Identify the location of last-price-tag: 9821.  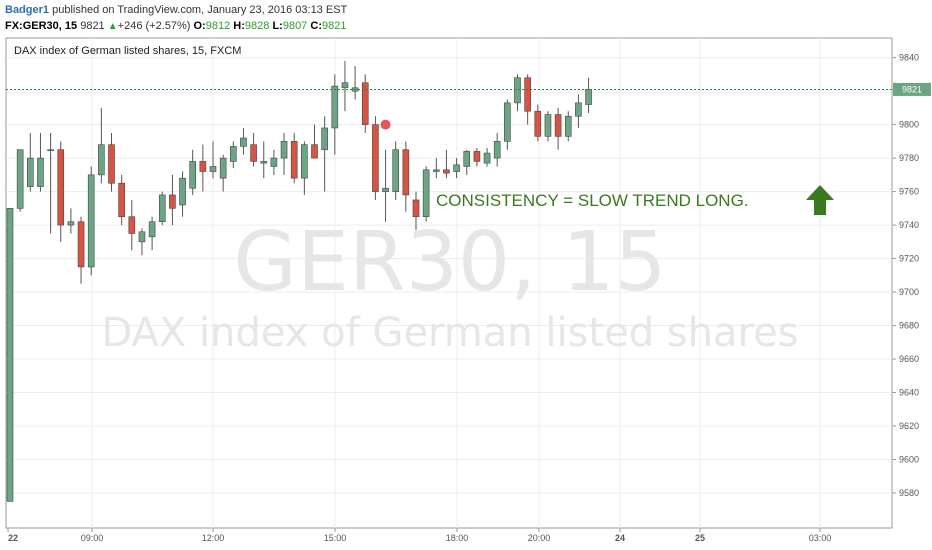
(912, 89).